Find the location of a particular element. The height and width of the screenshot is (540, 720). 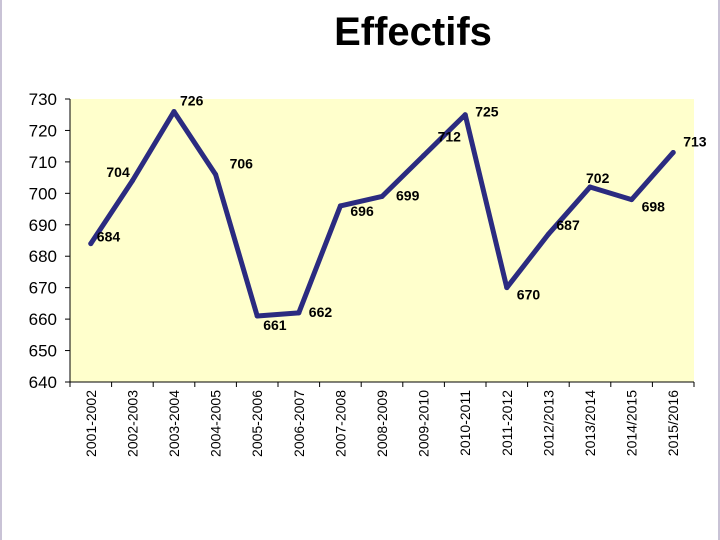

chart-title: Effectifs is located at coordinates (413, 32).